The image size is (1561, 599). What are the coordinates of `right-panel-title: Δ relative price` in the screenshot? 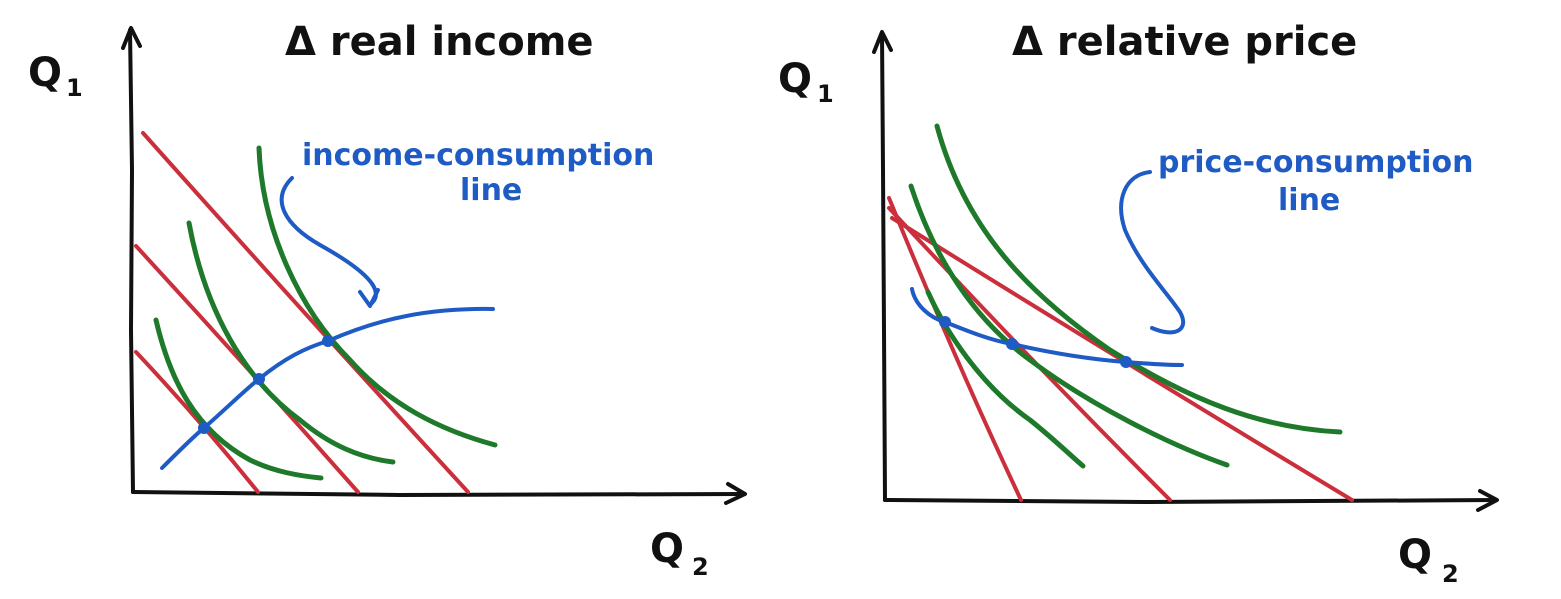 It's located at (1184, 42).